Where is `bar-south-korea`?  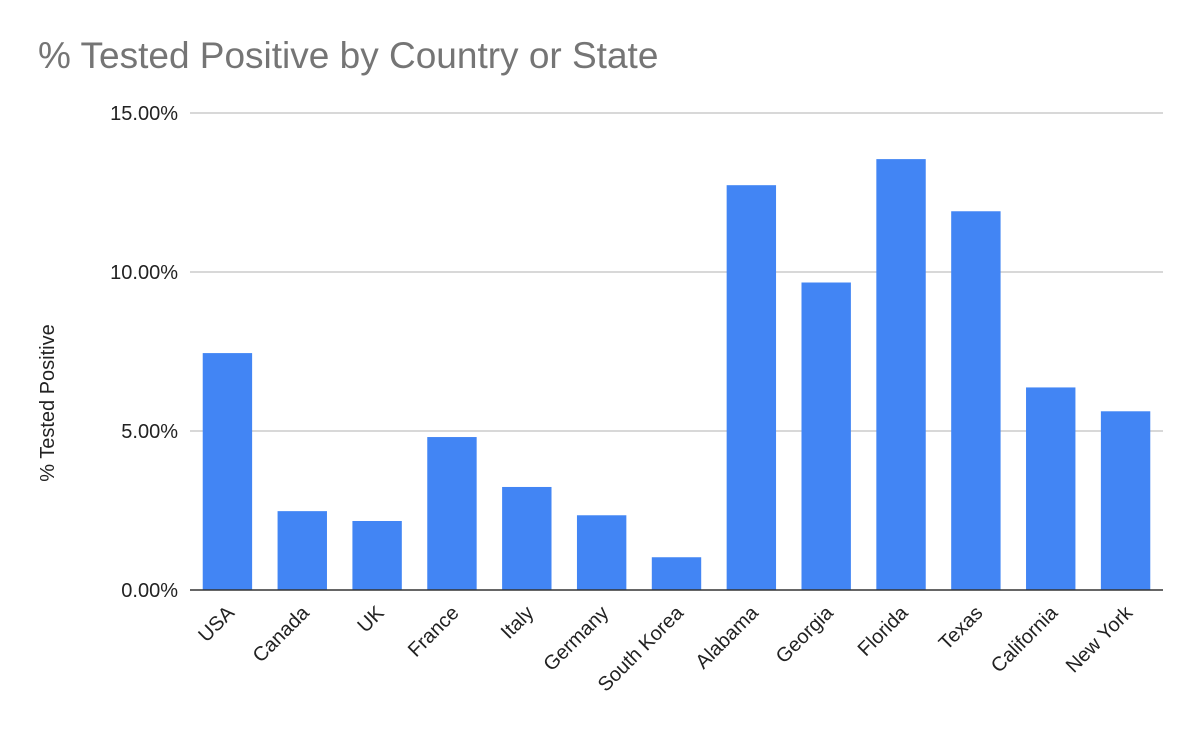 bar-south-korea is located at coordinates (676, 573).